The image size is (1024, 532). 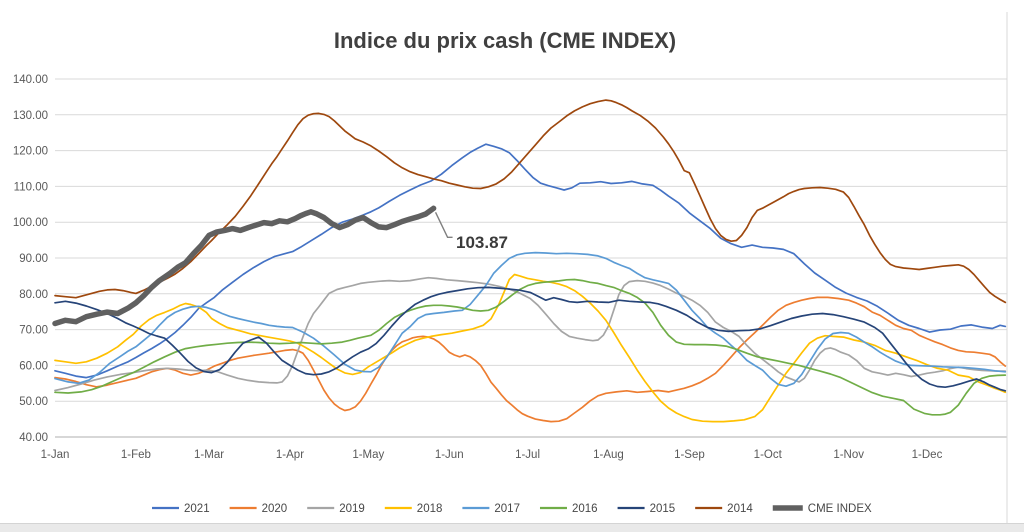 I want to click on x-tick-label-1-Mar: 1-Mar, so click(x=209, y=455).